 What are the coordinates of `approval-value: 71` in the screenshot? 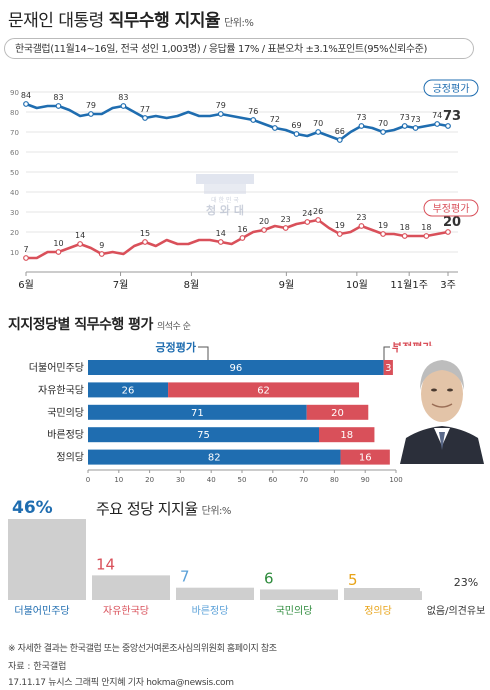 It's located at (197, 413).